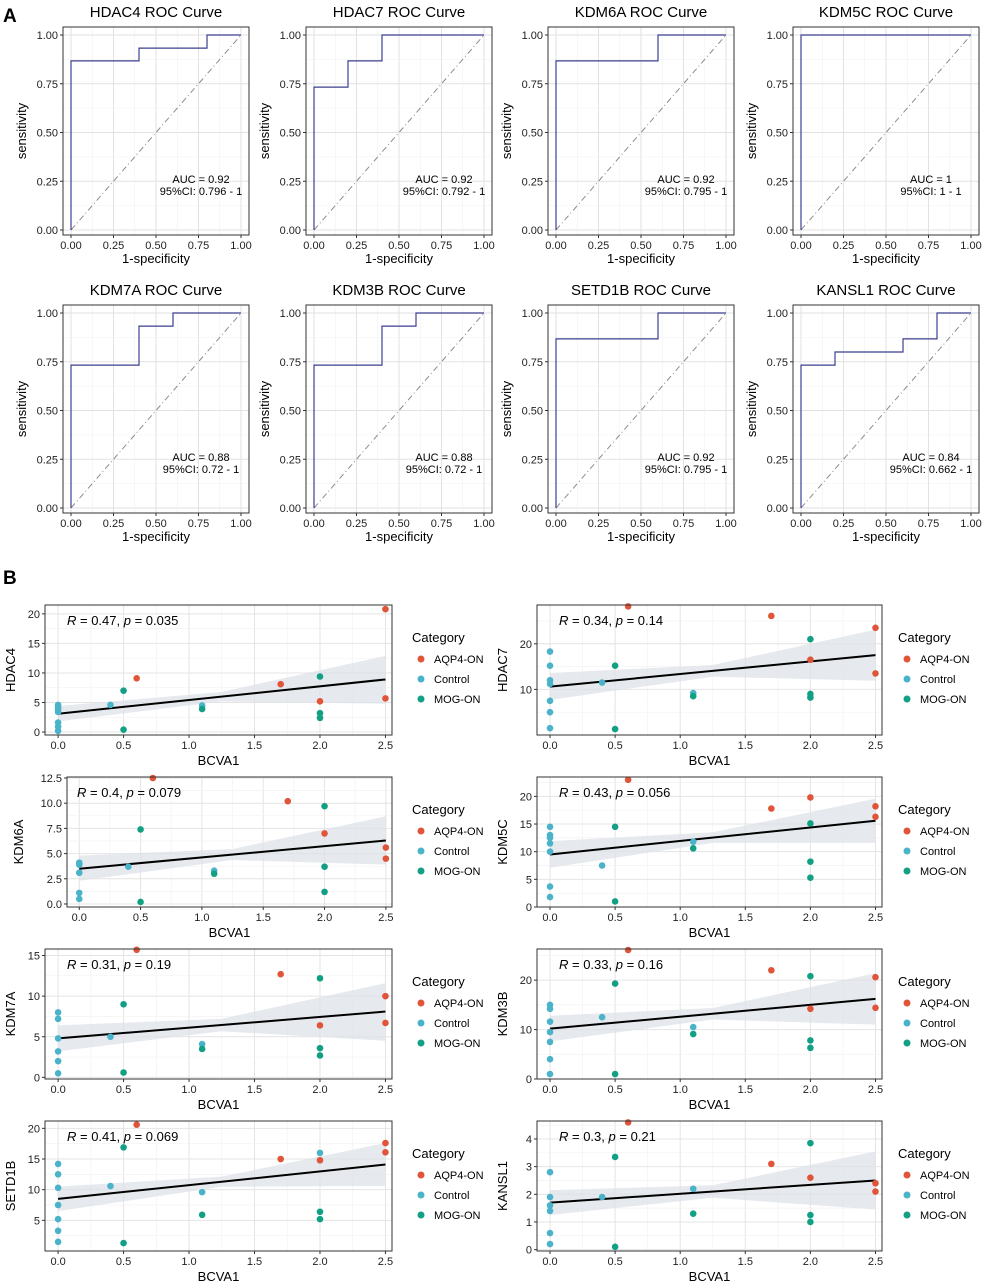  Describe the element at coordinates (529, 1251) in the screenshot. I see `y-tick-label: 0` at that location.